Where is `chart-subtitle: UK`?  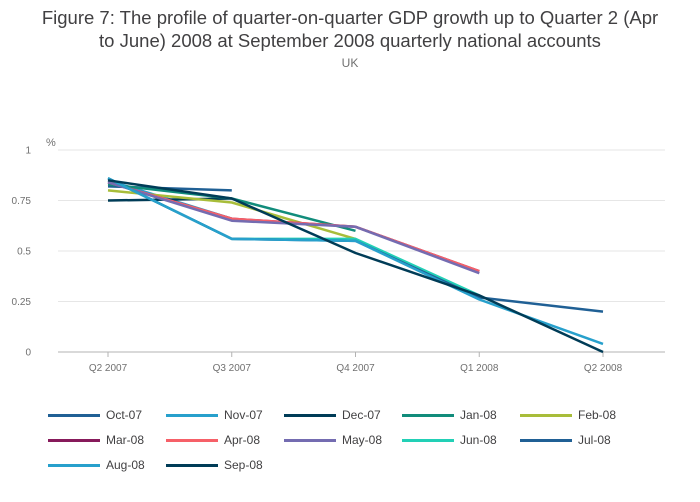
chart-subtitle: UK is located at coordinates (350, 63).